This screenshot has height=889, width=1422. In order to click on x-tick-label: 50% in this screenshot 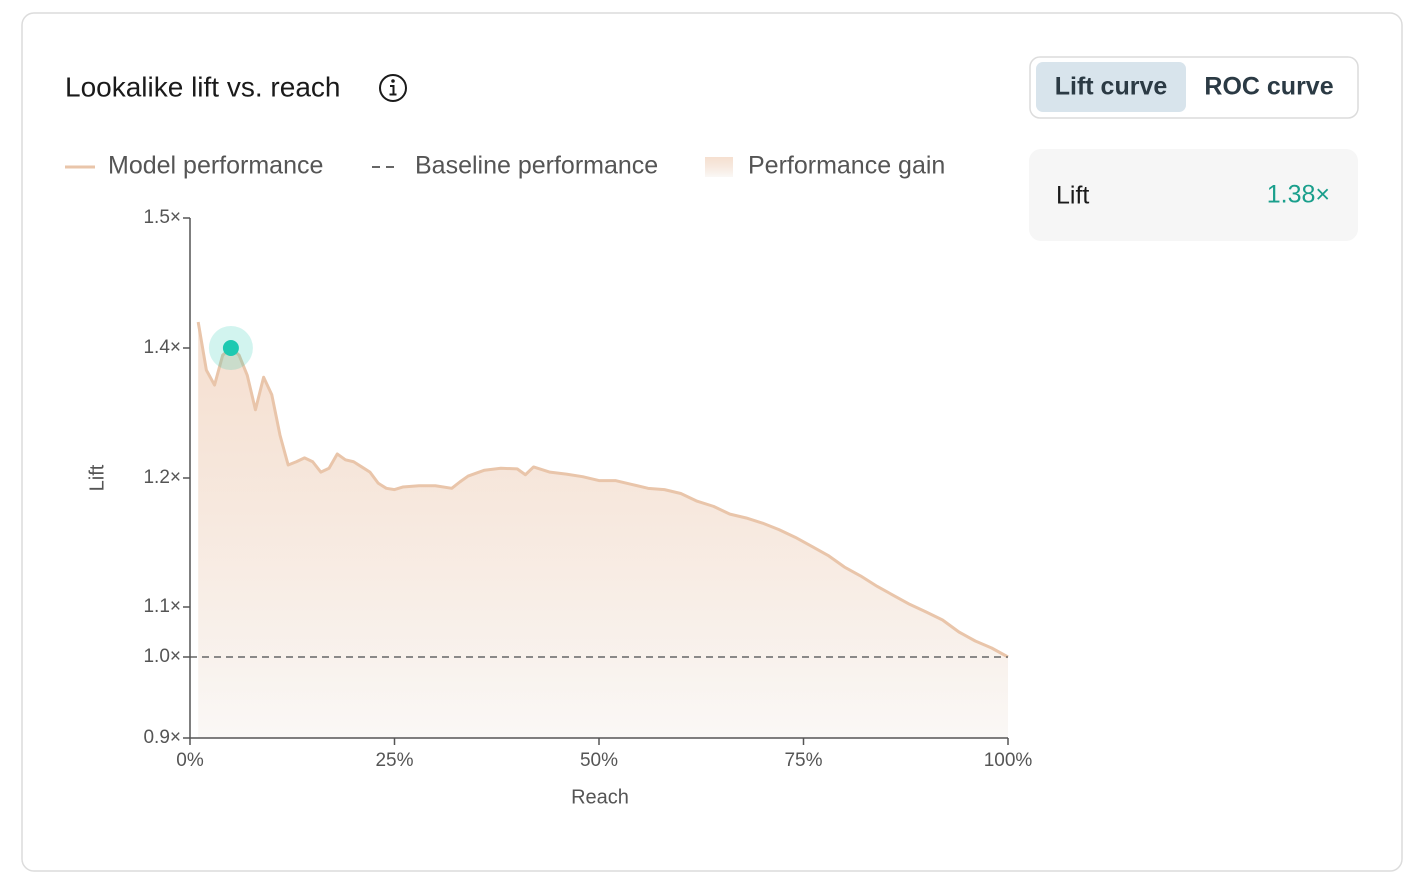, I will do `click(599, 760)`.